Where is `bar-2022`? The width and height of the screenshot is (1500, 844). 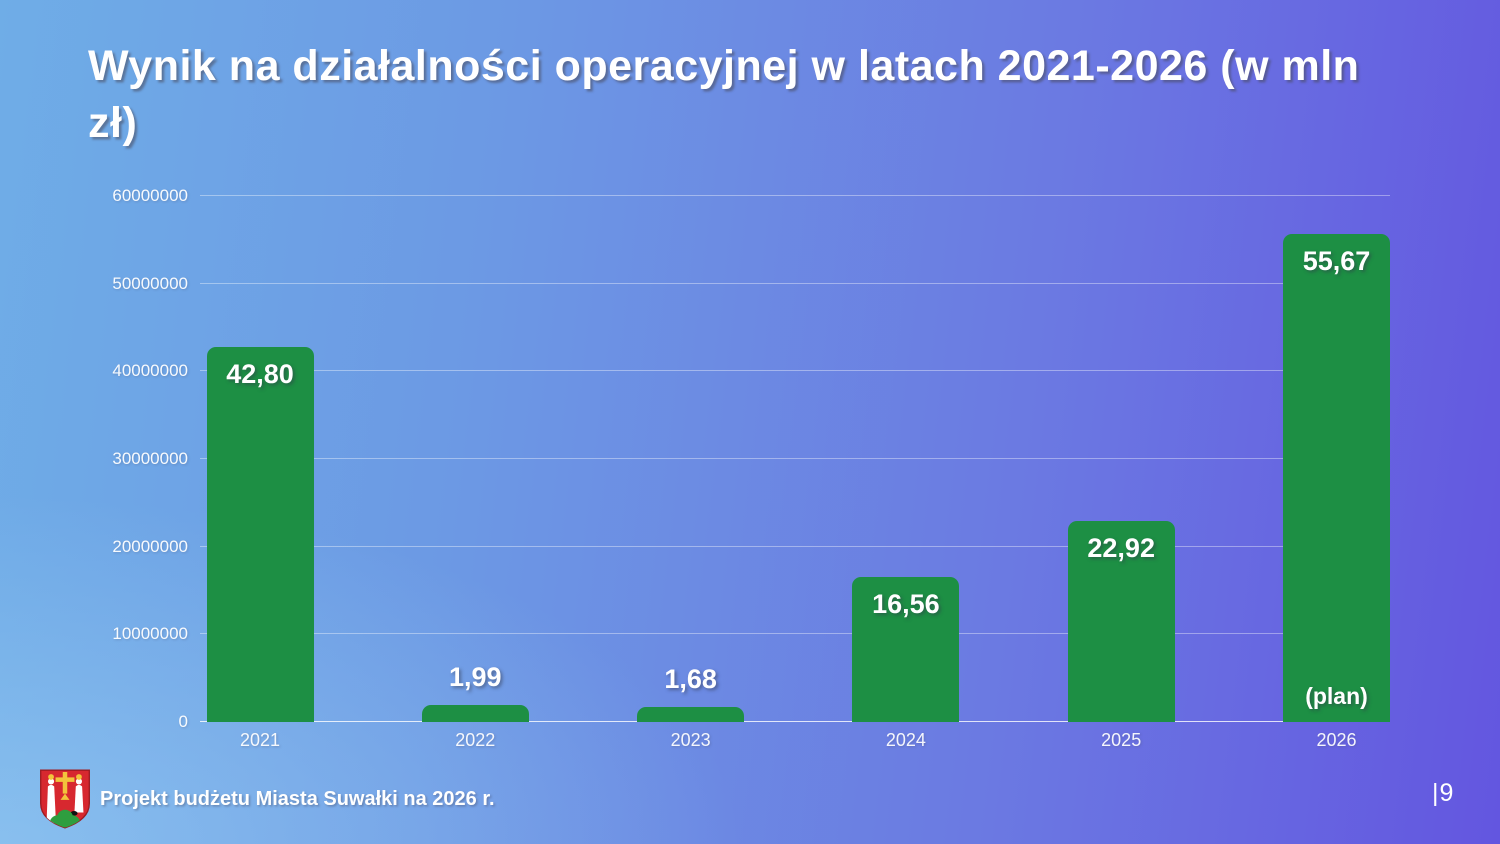
bar-2022 is located at coordinates (475, 713).